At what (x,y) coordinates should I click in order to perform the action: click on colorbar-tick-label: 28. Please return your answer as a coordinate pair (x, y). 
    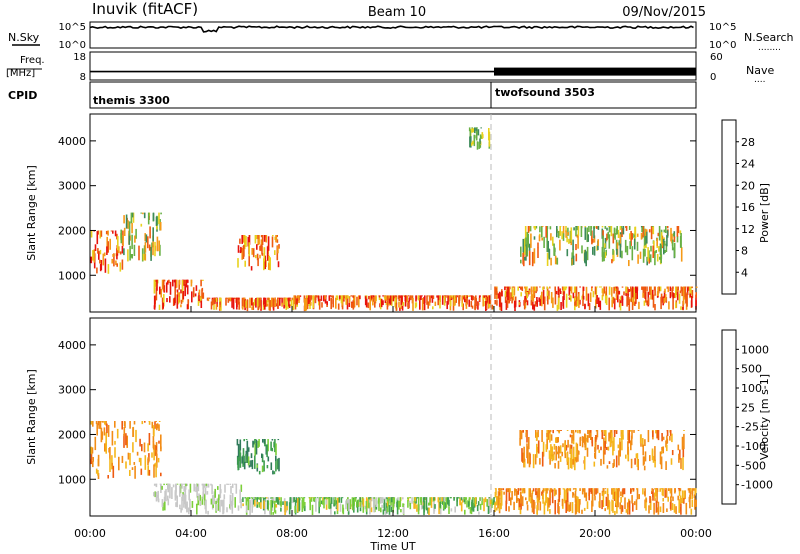
    Looking at the image, I should click on (748, 142).